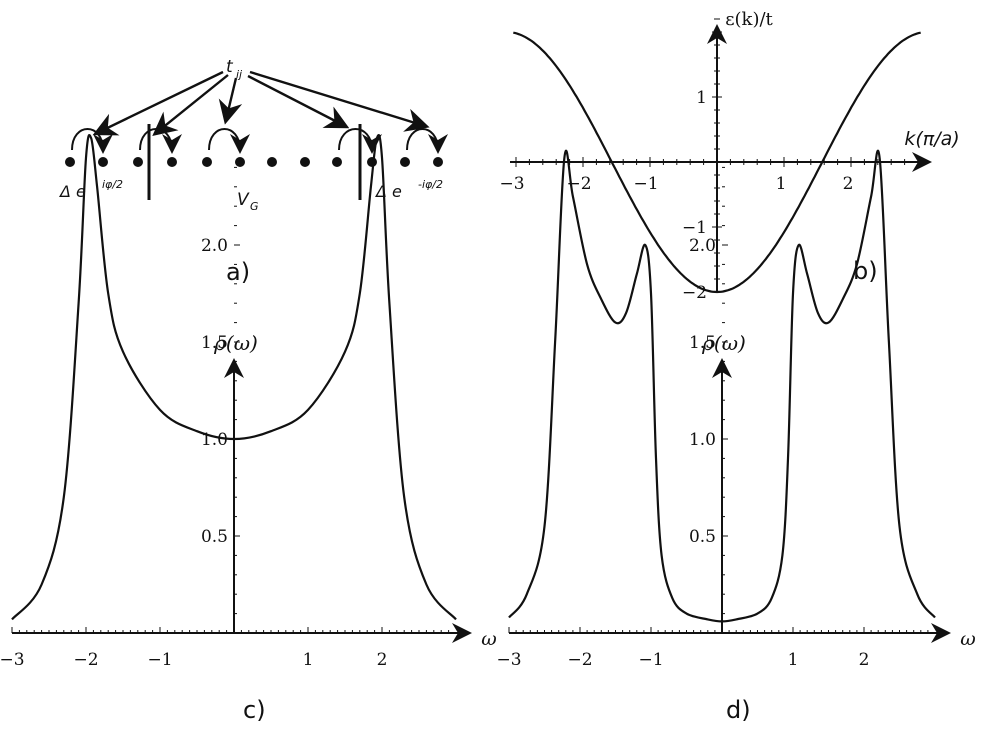 This screenshot has height=750, width=1000. What do you see at coordinates (702, 440) in the screenshot?
I see `d-y-tick-label: 1.0` at bounding box center [702, 440].